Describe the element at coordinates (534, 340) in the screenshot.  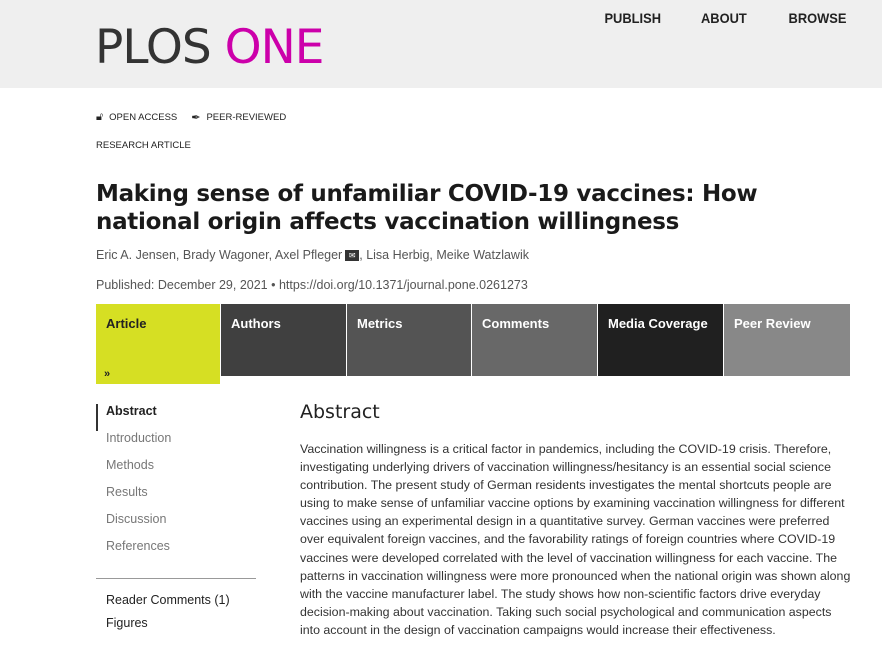
I see `tab-comments: Comments` at that location.